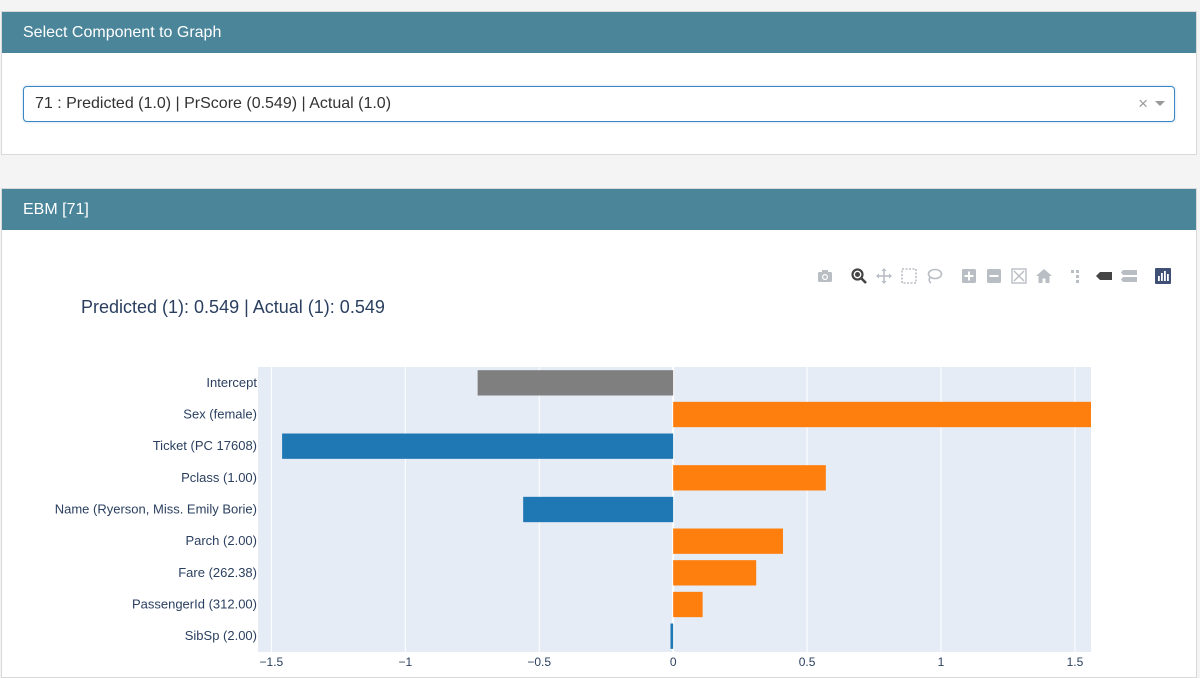  I want to click on zoom-out-icon, so click(994, 276).